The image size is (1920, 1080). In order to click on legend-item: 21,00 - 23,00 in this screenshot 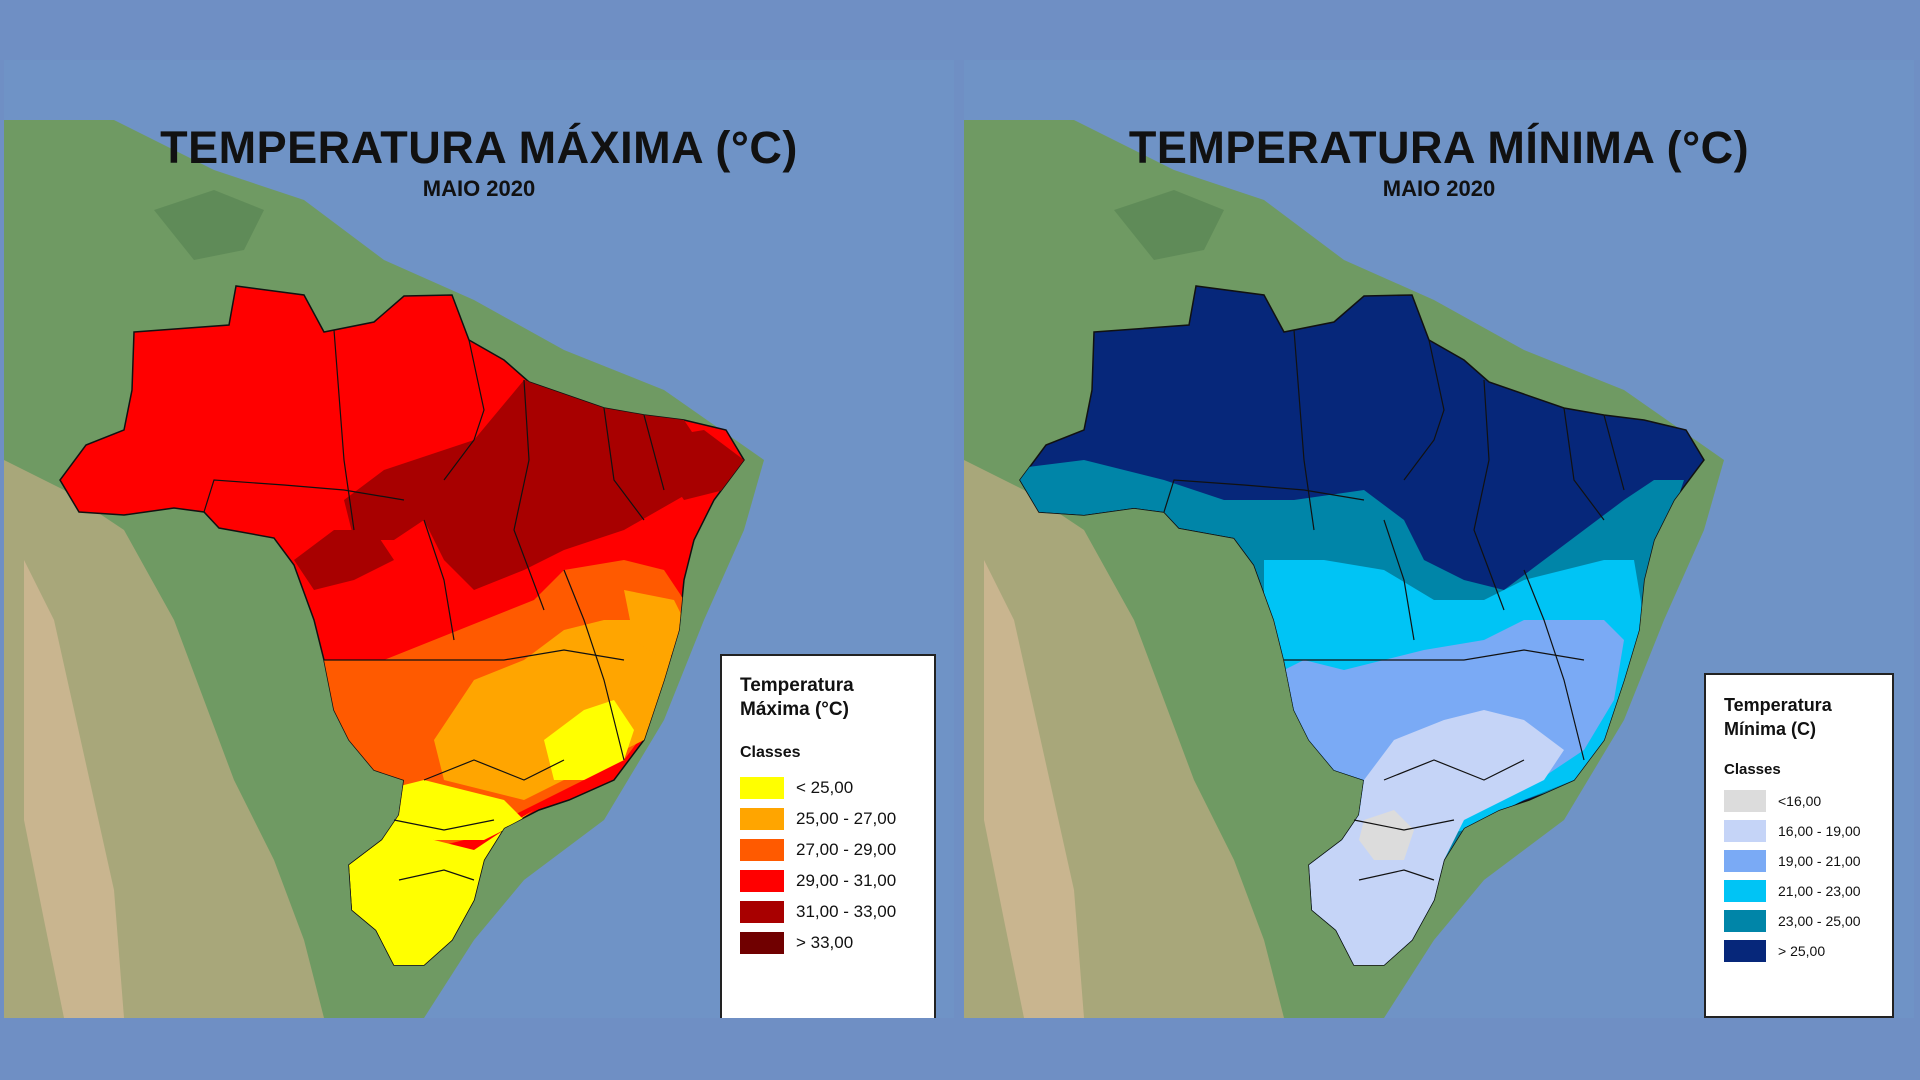, I will do `click(1799, 891)`.